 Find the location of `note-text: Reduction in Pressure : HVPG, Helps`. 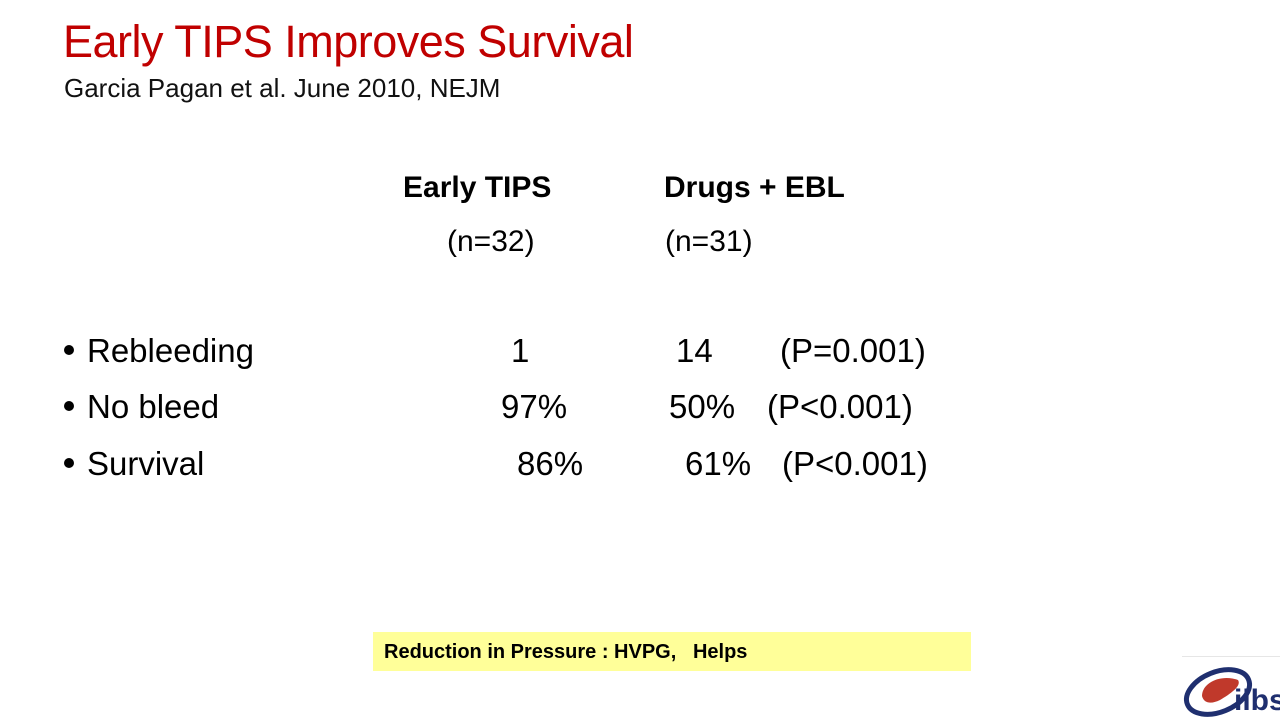

note-text: Reduction in Pressure : HVPG, Helps is located at coordinates (566, 652).